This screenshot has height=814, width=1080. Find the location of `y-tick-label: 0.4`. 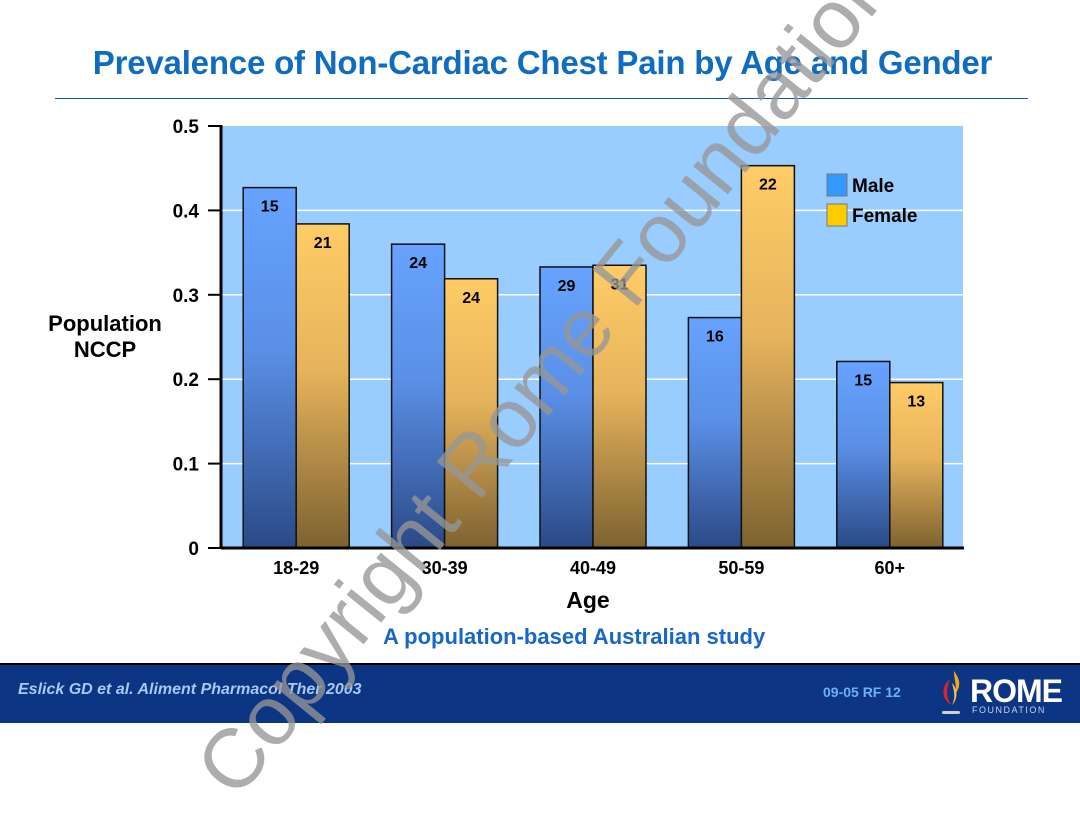

y-tick-label: 0.4 is located at coordinates (186, 211).